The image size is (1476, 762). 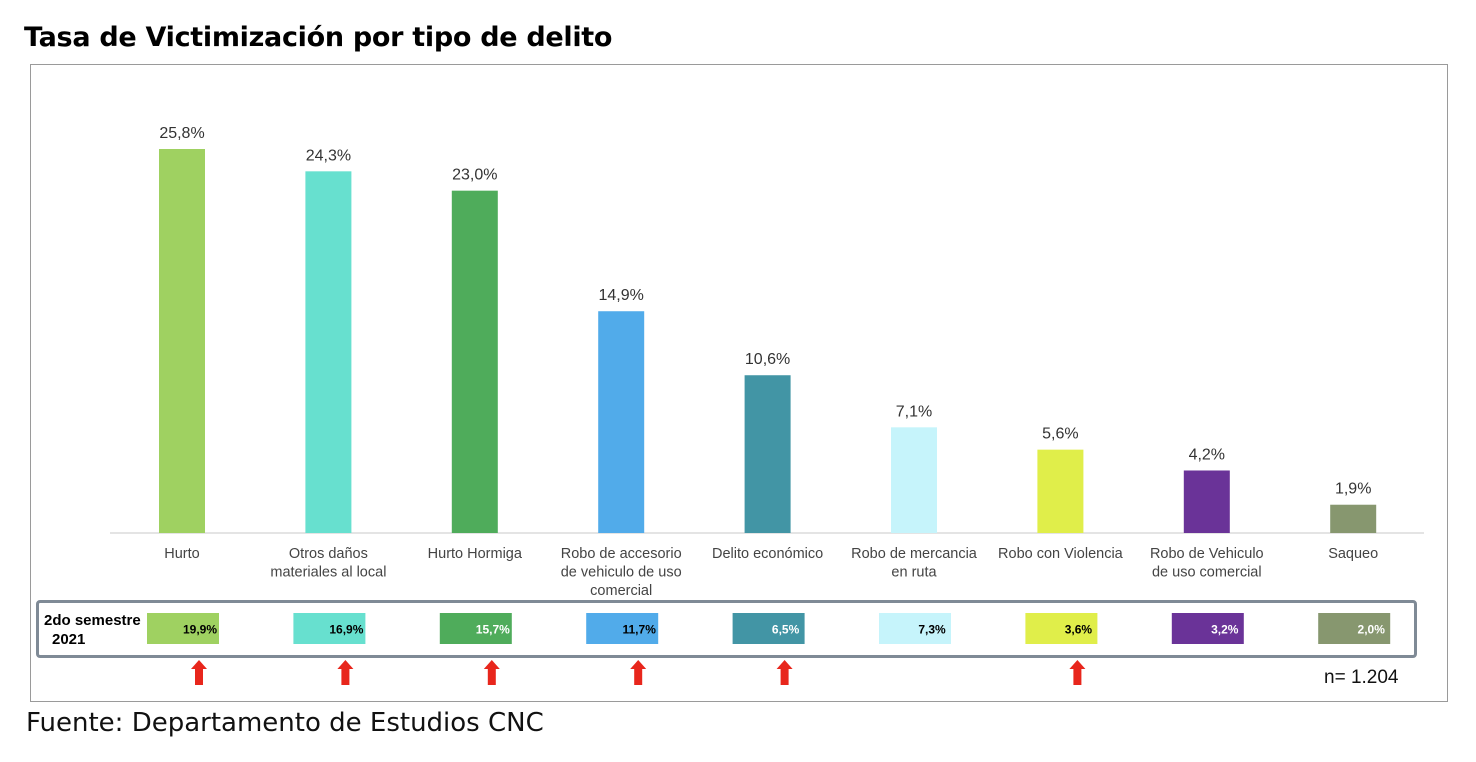 I want to click on previous-value-label: 11,7%, so click(x=640, y=630).